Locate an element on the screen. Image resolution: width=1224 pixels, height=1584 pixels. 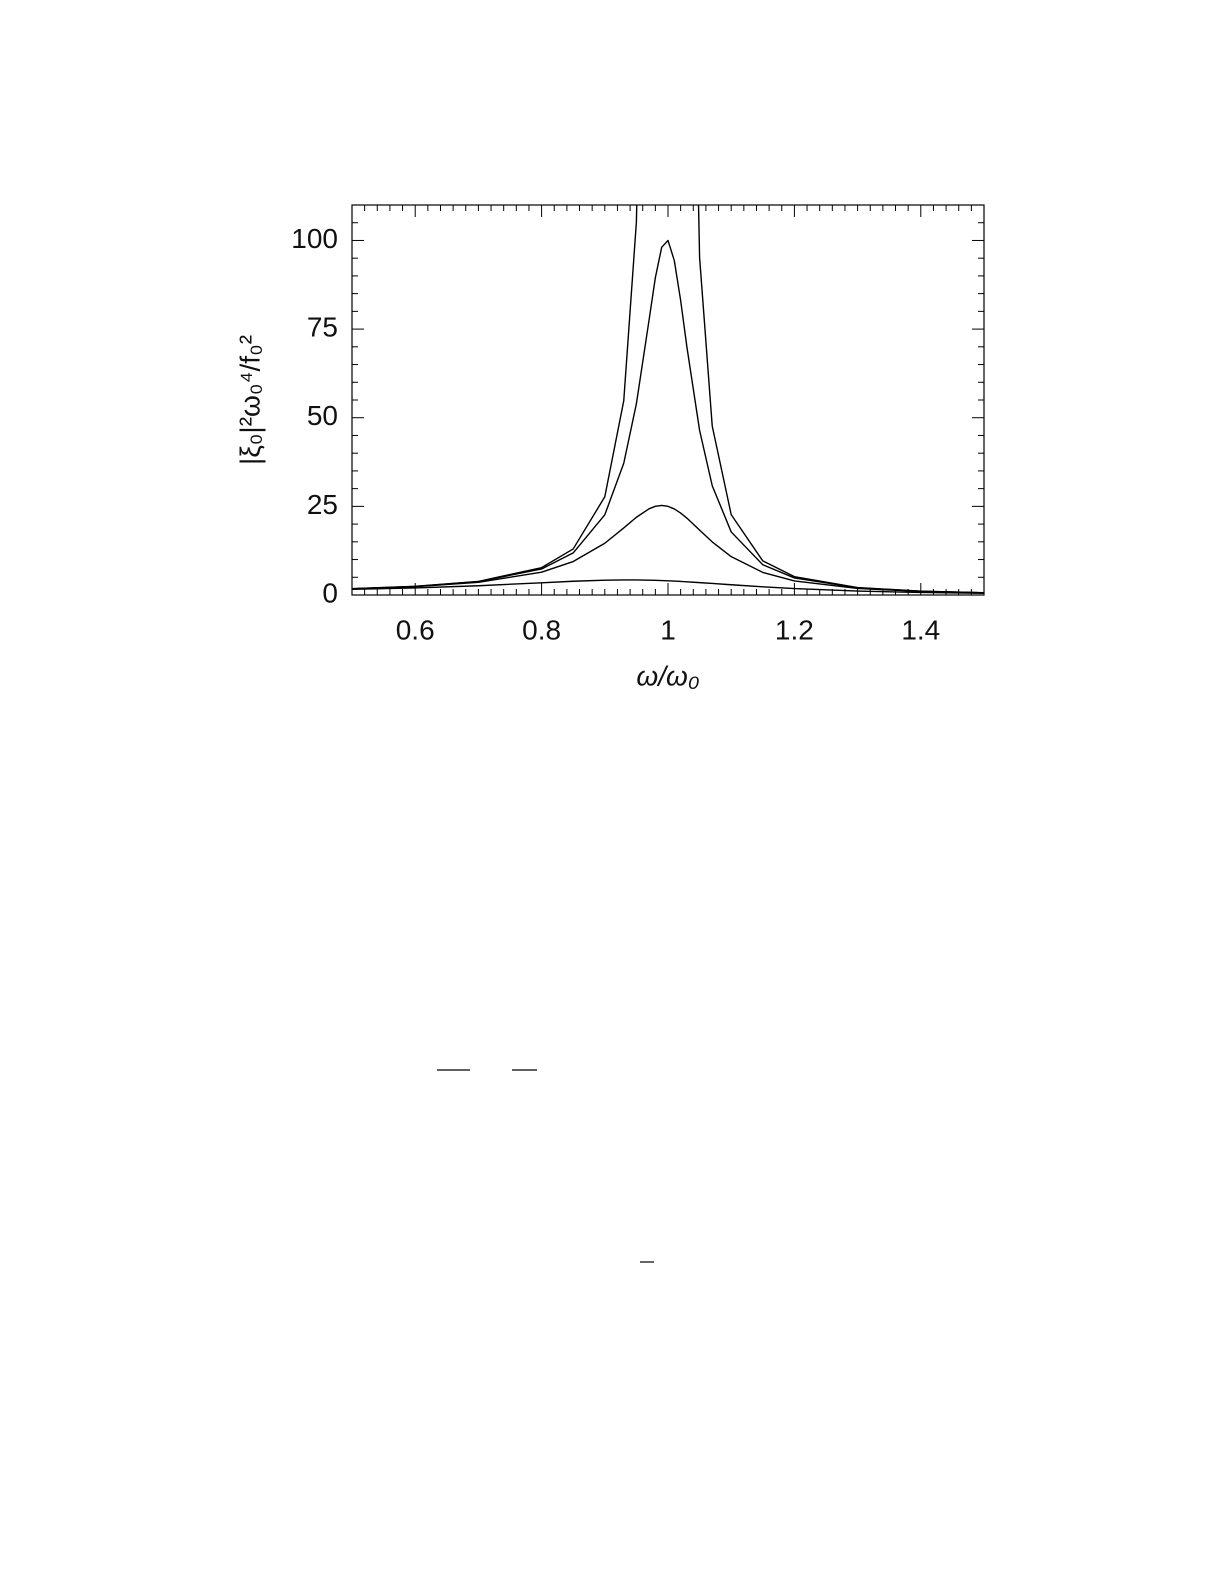
plot-frame is located at coordinates (668, 400).